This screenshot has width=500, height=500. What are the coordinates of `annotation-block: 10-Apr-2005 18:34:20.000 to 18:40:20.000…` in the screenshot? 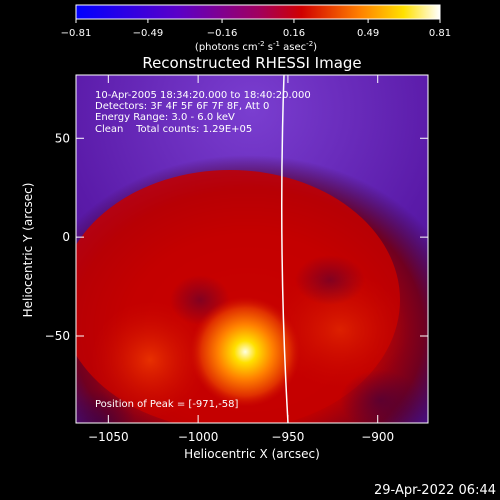 It's located at (203, 112).